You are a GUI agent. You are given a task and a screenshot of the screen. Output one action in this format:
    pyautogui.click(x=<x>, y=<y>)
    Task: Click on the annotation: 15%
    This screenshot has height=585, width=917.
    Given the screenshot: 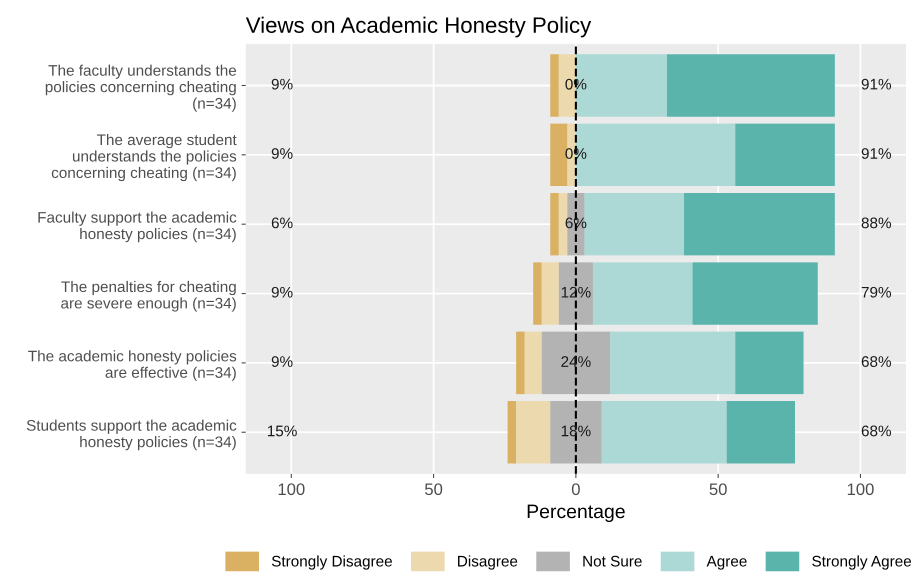 What is the action you would take?
    pyautogui.click(x=282, y=431)
    